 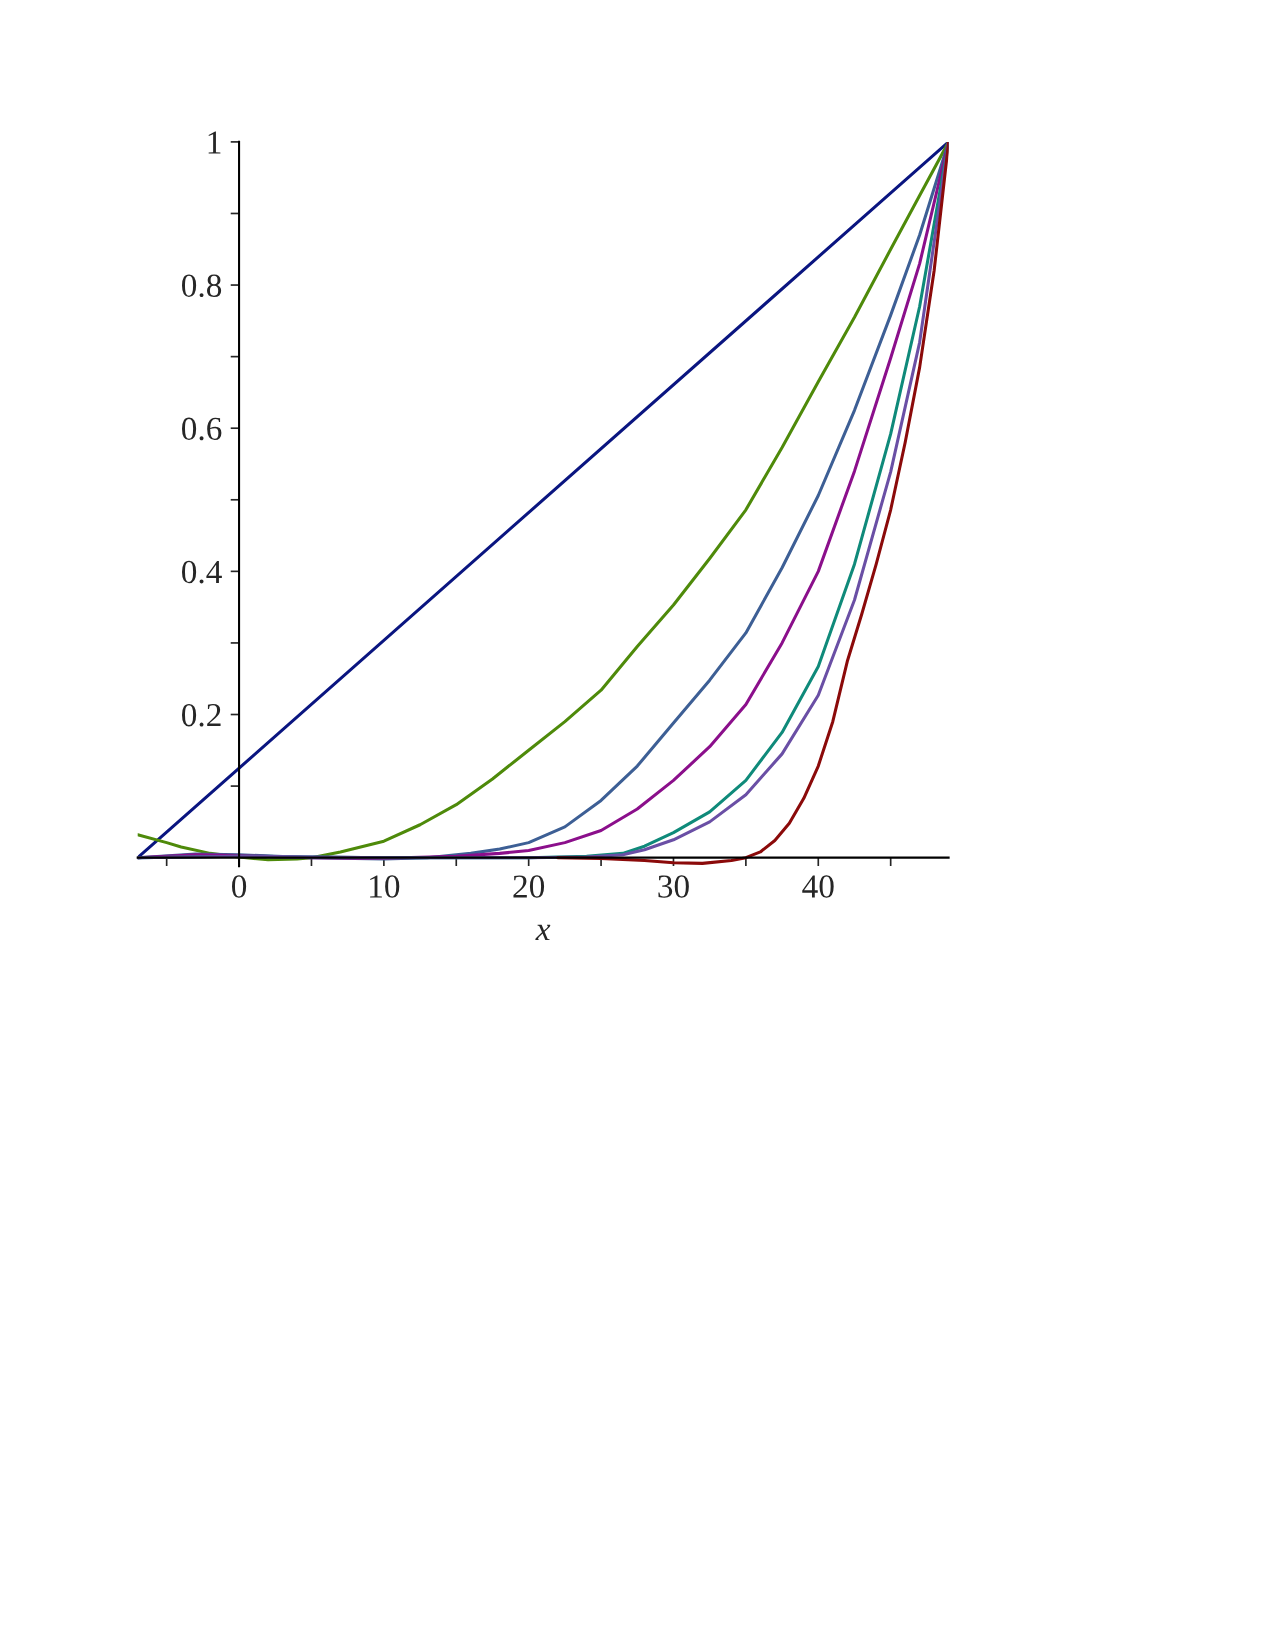 What do you see at coordinates (201, 715) in the screenshot?
I see `y-tick-label: 0.2` at bounding box center [201, 715].